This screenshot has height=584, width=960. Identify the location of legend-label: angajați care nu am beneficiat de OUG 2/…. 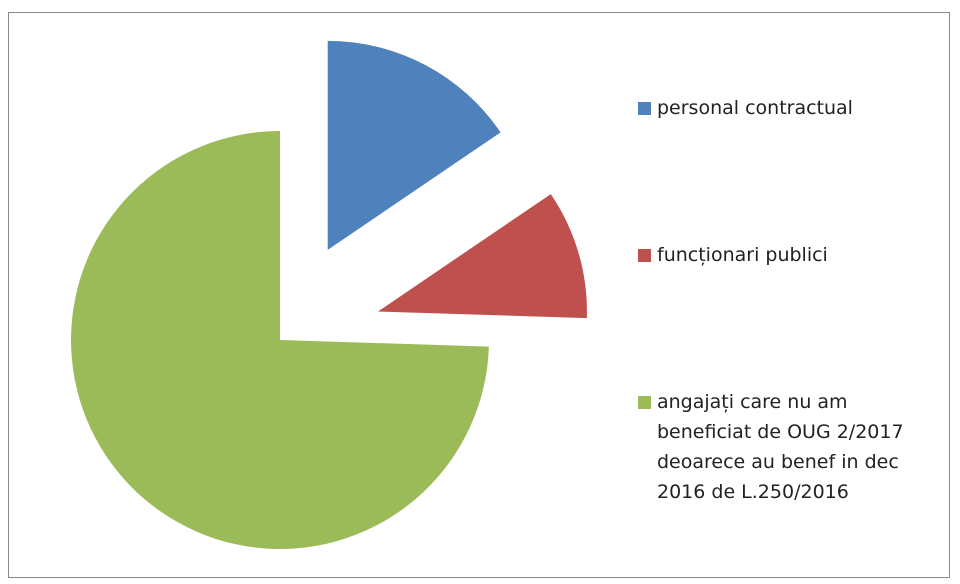
(780, 447).